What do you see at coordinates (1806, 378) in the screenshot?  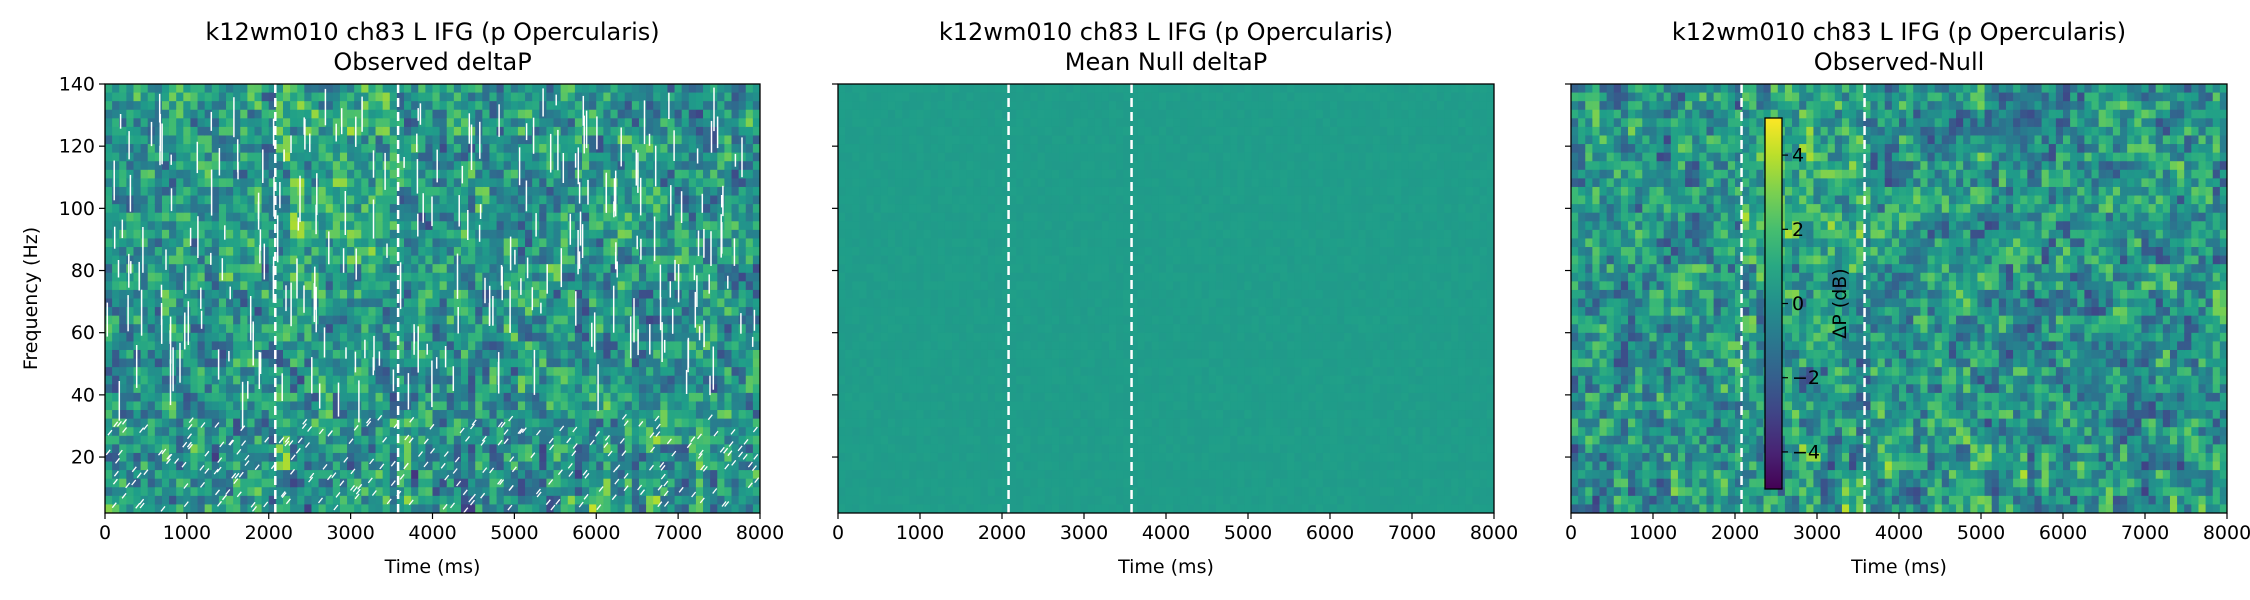 I see `colorbar-tick-label: −2` at bounding box center [1806, 378].